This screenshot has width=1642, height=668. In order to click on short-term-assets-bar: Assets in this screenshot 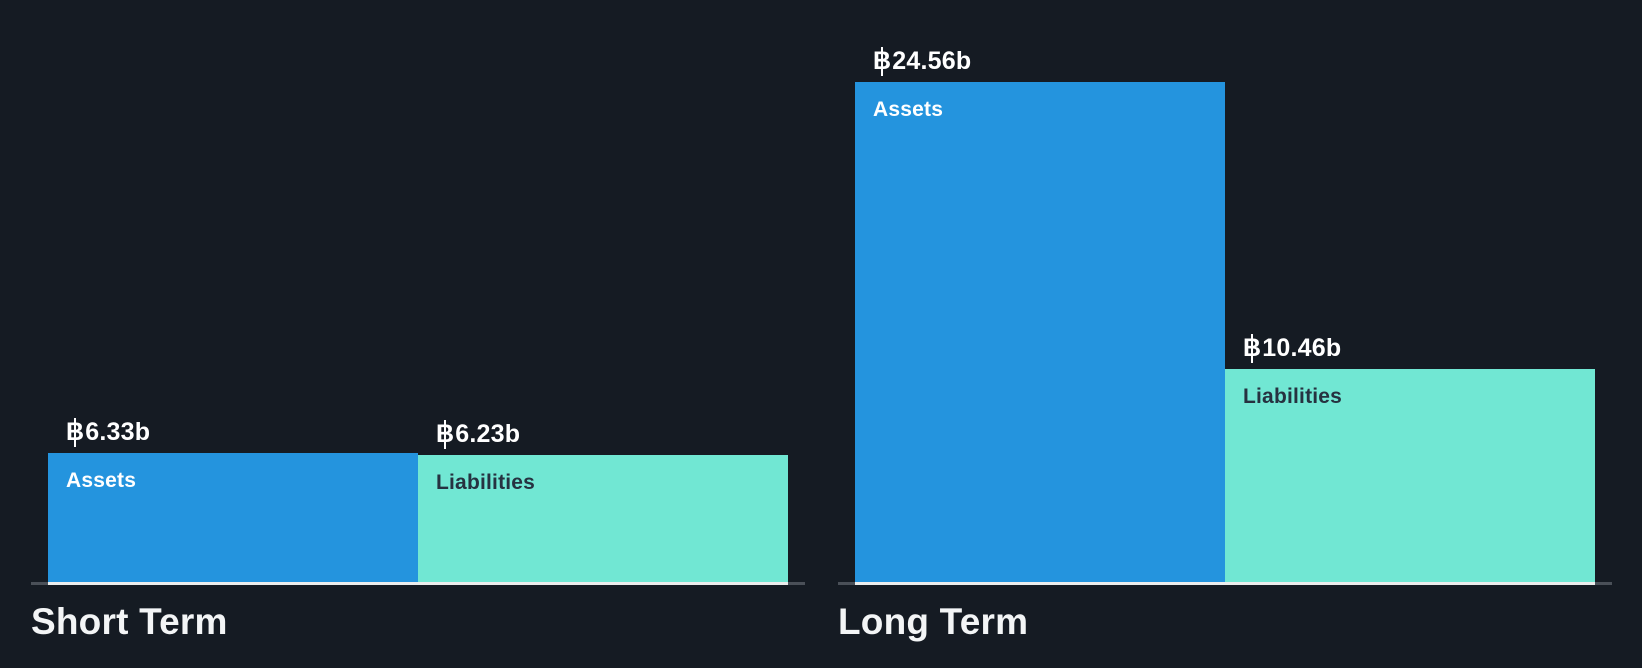, I will do `click(233, 517)`.